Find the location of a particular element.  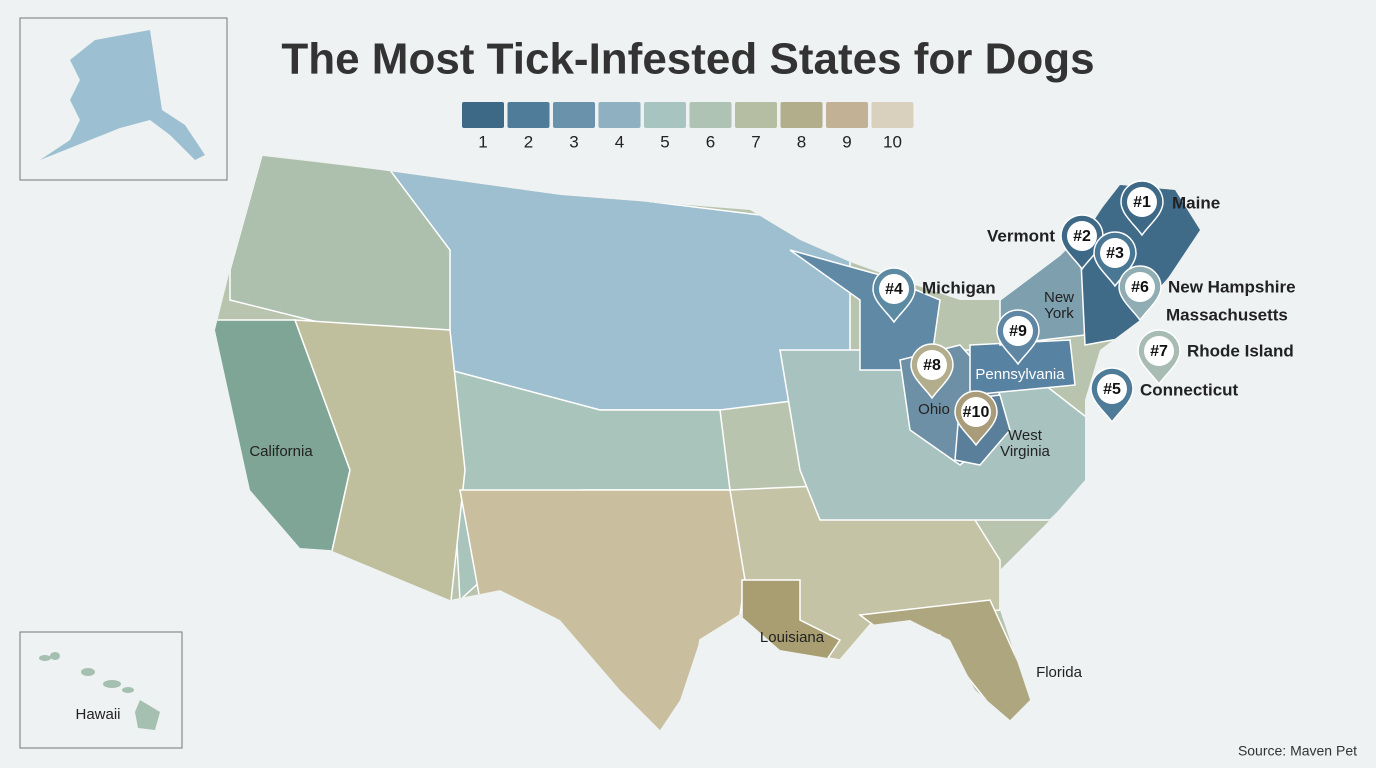

pennsylvania-region is located at coordinates (1022, 367).